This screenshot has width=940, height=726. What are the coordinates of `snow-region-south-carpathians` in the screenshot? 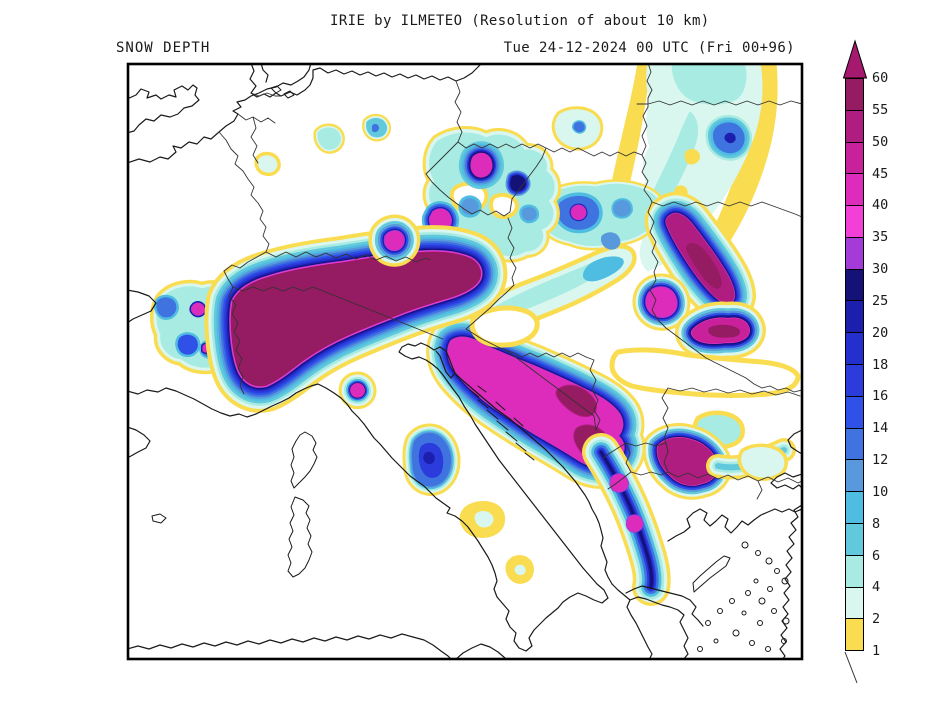 It's located at (720, 330).